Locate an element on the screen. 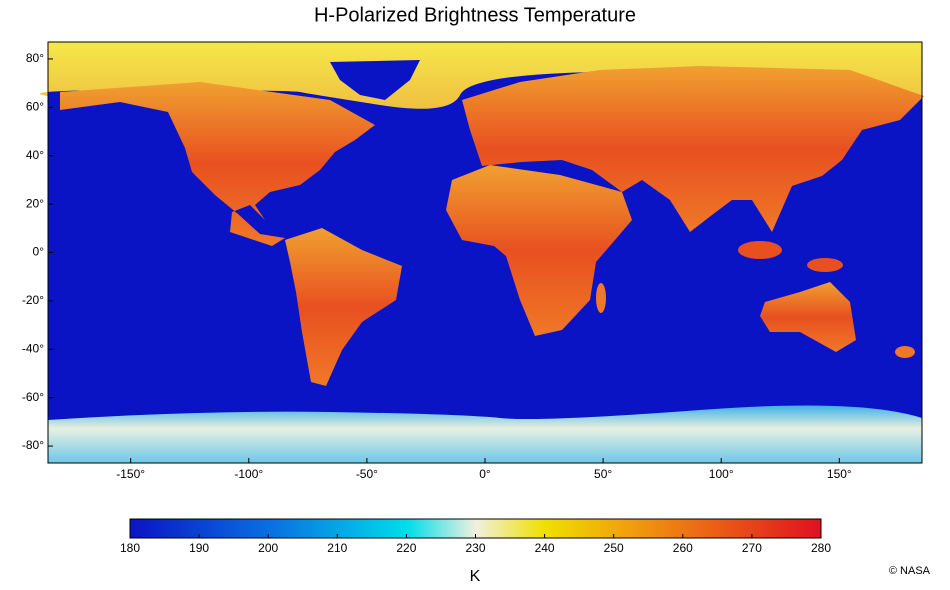  new-zealand is located at coordinates (905, 352).